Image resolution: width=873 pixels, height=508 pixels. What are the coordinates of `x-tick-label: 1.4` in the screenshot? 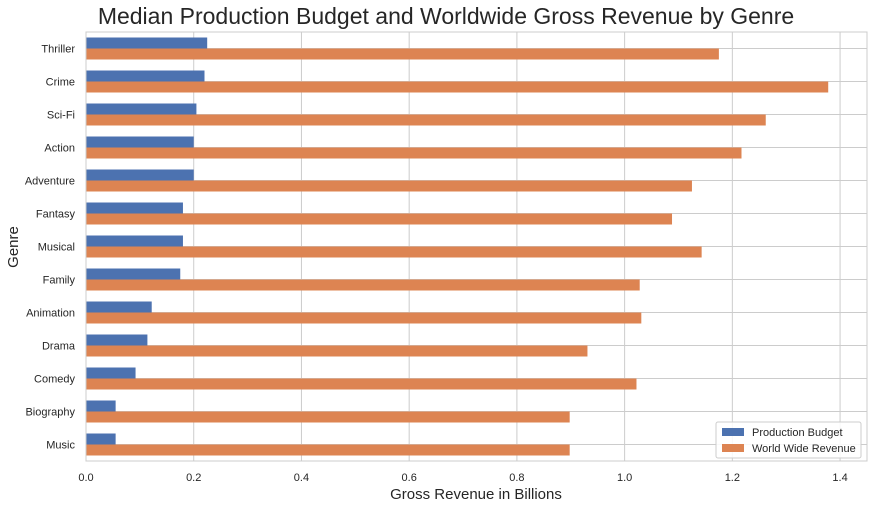 It's located at (839, 478).